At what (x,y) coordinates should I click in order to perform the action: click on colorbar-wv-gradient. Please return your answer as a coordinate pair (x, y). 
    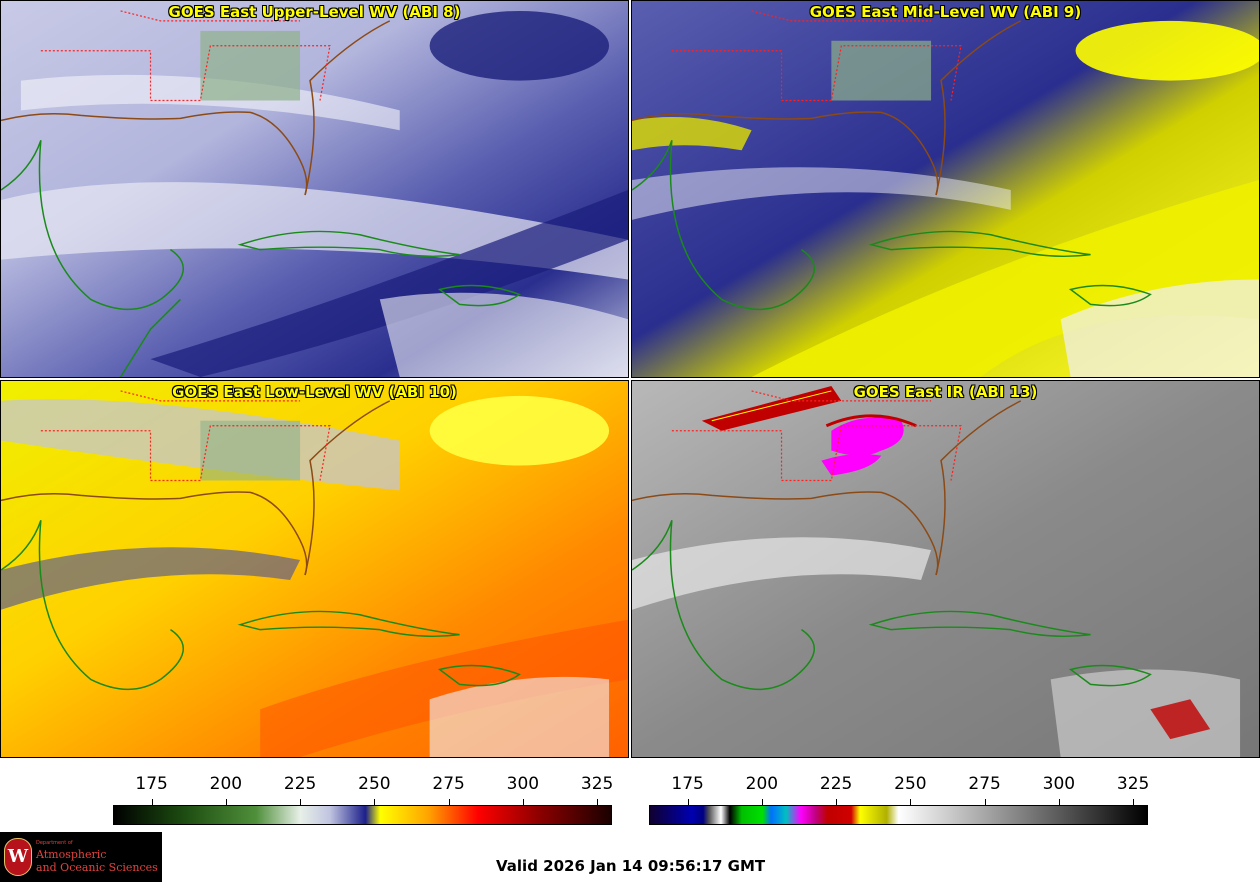
    Looking at the image, I should click on (362, 815).